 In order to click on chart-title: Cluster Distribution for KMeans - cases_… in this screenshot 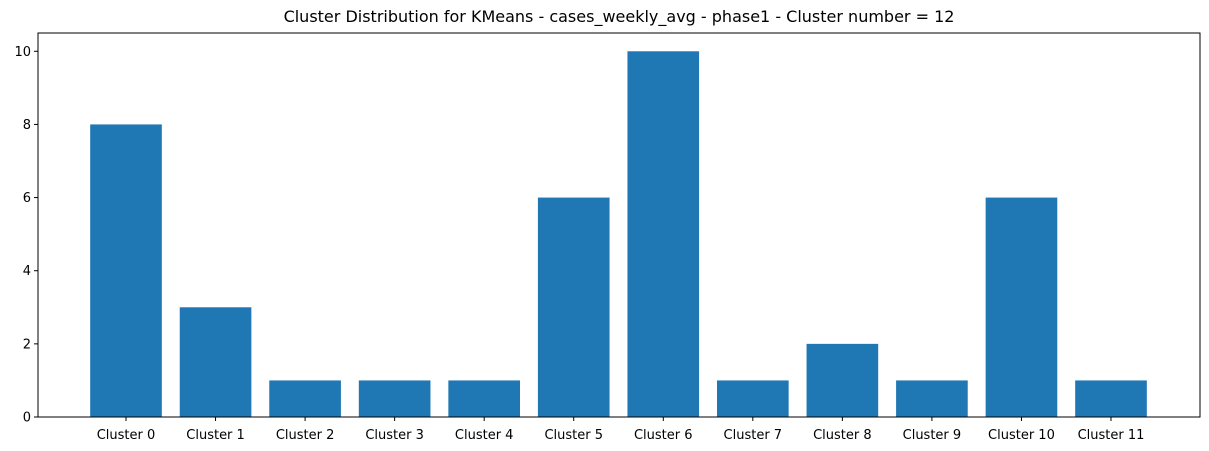, I will do `click(619, 17)`.